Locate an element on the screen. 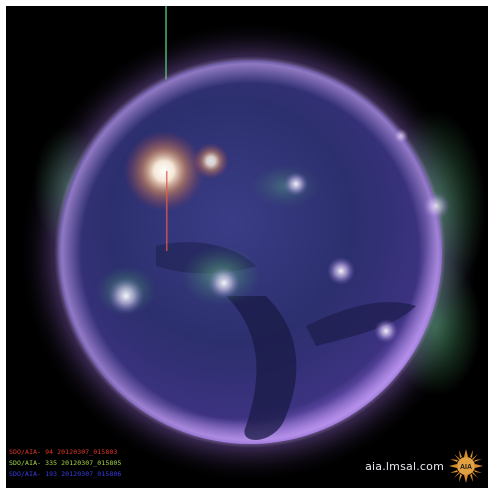  bright-spot-west is located at coordinates (126, 296).